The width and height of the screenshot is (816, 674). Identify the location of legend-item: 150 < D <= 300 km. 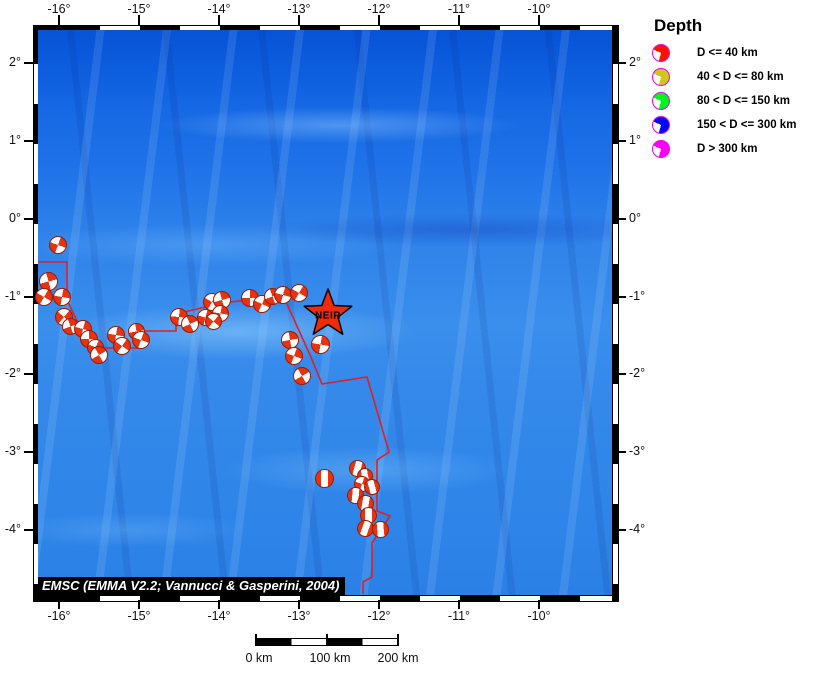
(733, 125).